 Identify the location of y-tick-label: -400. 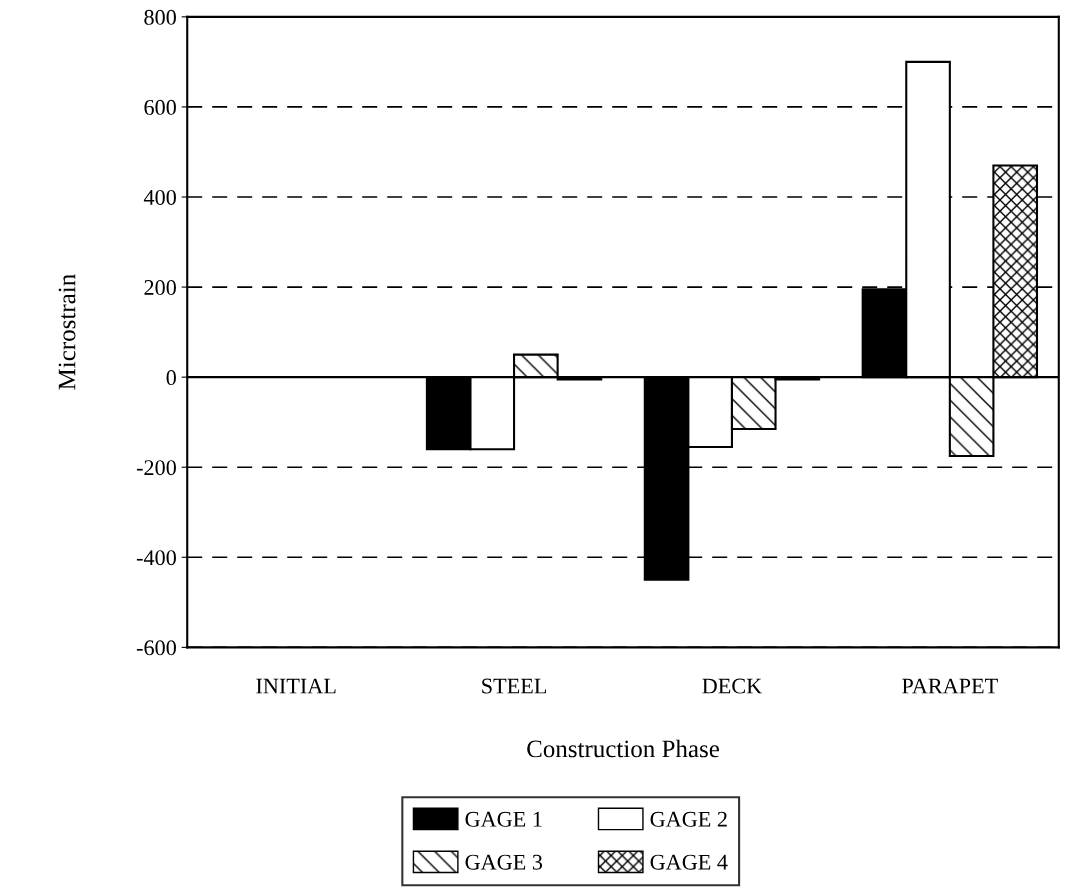
(156, 558).